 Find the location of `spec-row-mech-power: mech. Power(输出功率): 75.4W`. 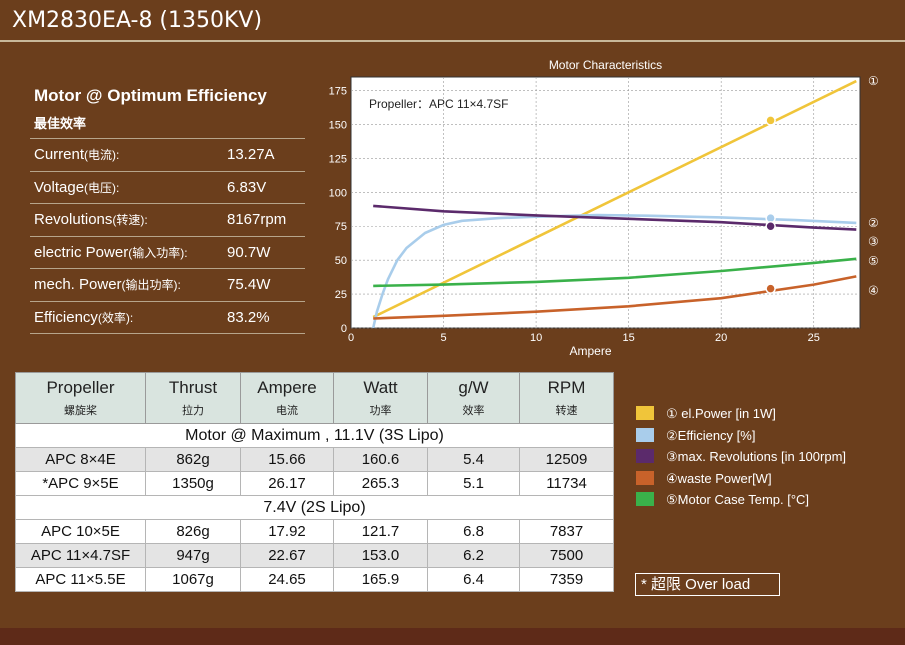

spec-row-mech-power: mech. Power(输出功率): 75.4W is located at coordinates (167, 284).